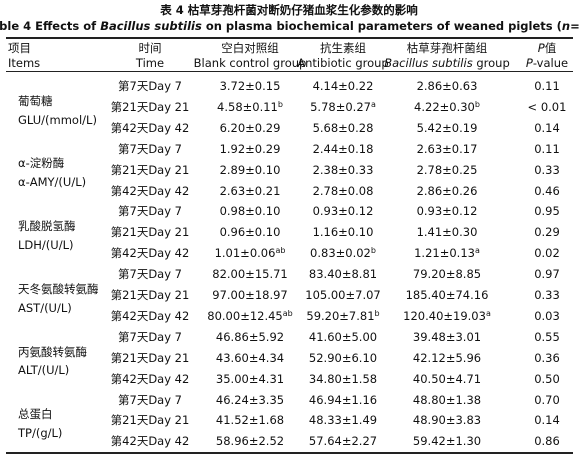  Describe the element at coordinates (444, 106) in the screenshot. I see `value: 4.22±0.30` at that location.